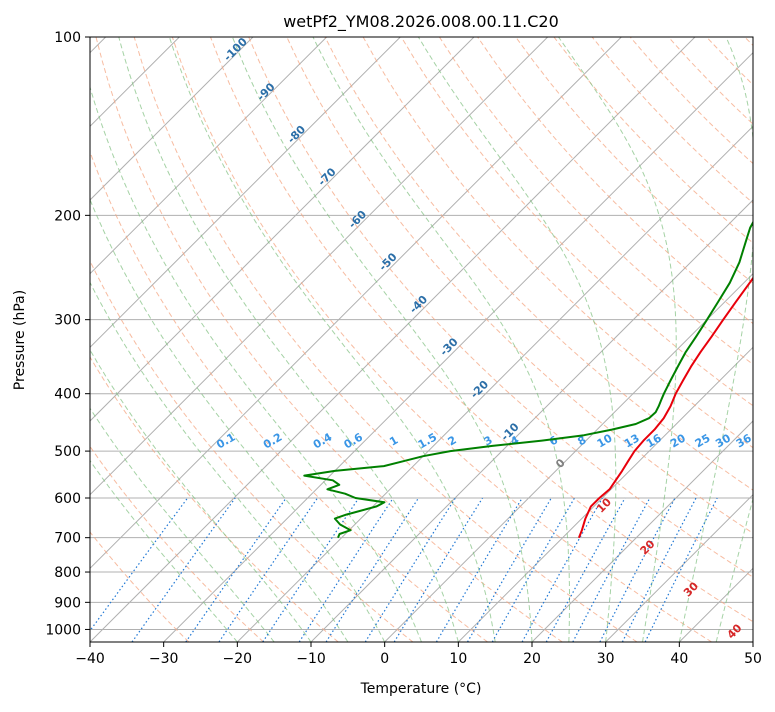 The width and height of the screenshot is (775, 712). Describe the element at coordinates (225, 440) in the screenshot. I see `mixing-ratio-label: 0.1` at that location.